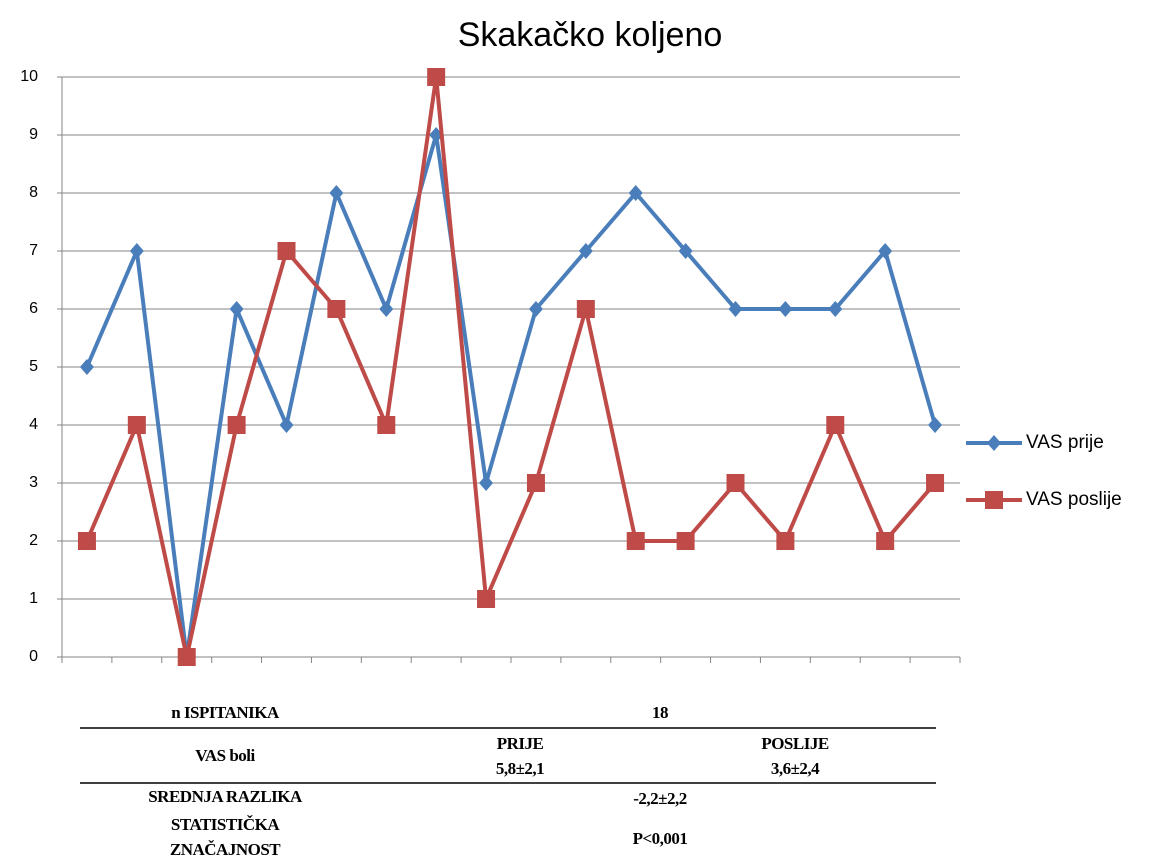 Image resolution: width=1166 pixels, height=866 pixels. What do you see at coordinates (33, 656) in the screenshot?
I see `y-tick-label: 0` at bounding box center [33, 656].